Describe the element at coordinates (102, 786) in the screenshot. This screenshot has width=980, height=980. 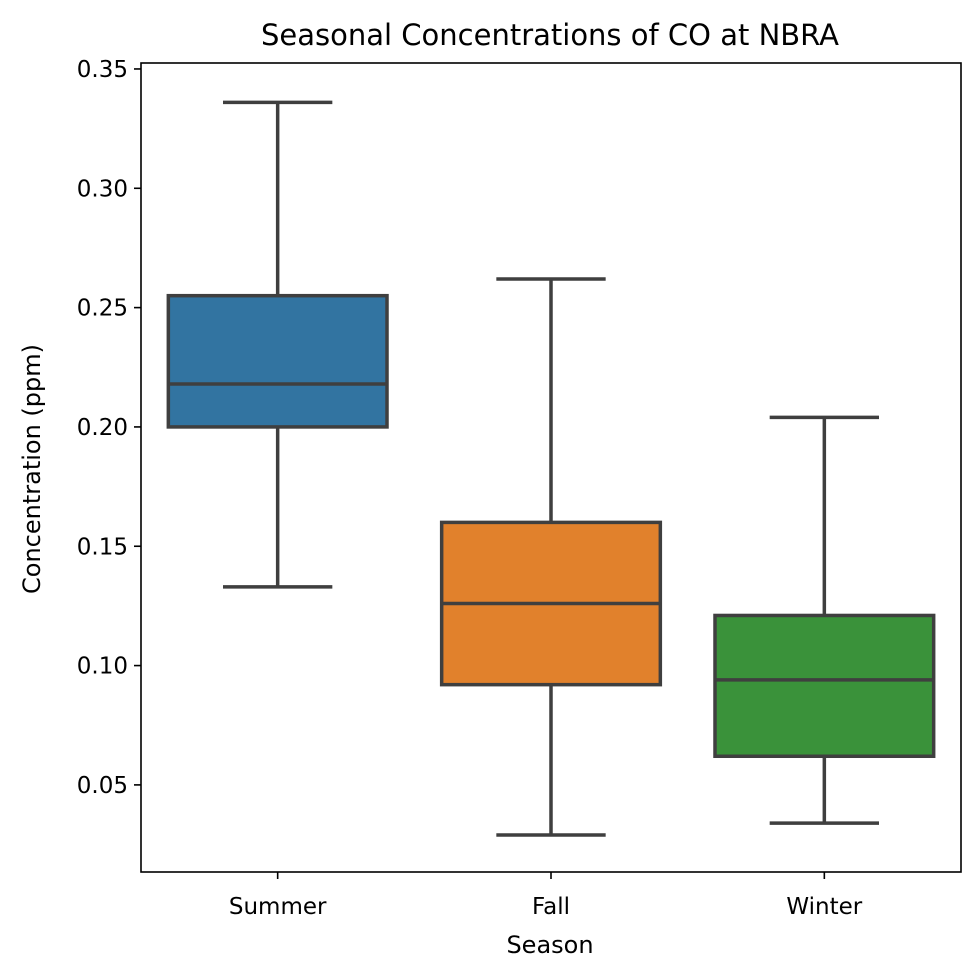
I see `y-tick-label: 0.05` at that location.